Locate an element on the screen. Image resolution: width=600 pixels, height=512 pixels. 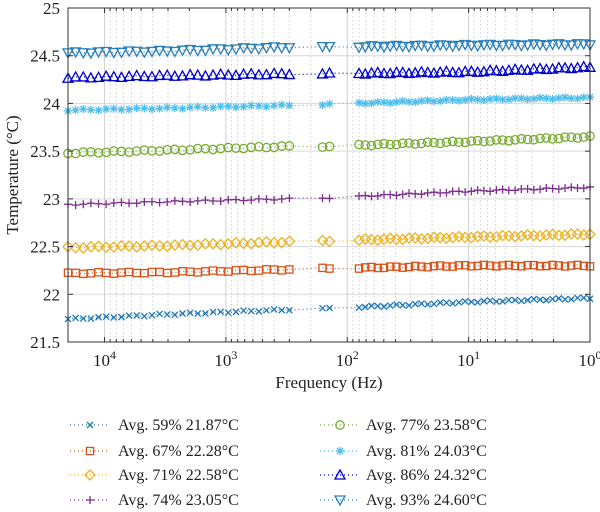
y-tick-label: 21.5 is located at coordinates (45, 342).